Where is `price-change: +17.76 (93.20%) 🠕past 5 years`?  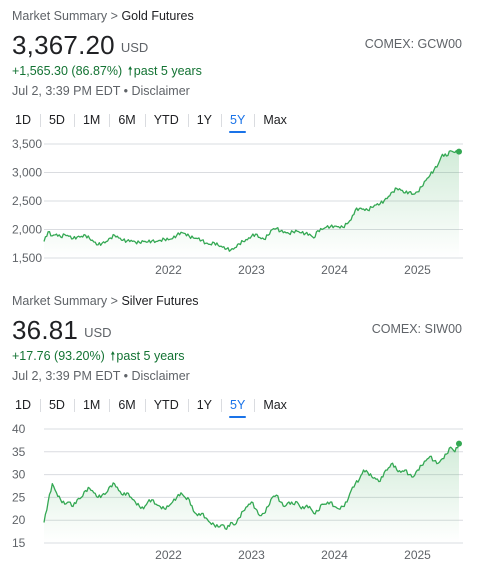 price-change: +17.76 (93.20%) 🠕past 5 years is located at coordinates (98, 357).